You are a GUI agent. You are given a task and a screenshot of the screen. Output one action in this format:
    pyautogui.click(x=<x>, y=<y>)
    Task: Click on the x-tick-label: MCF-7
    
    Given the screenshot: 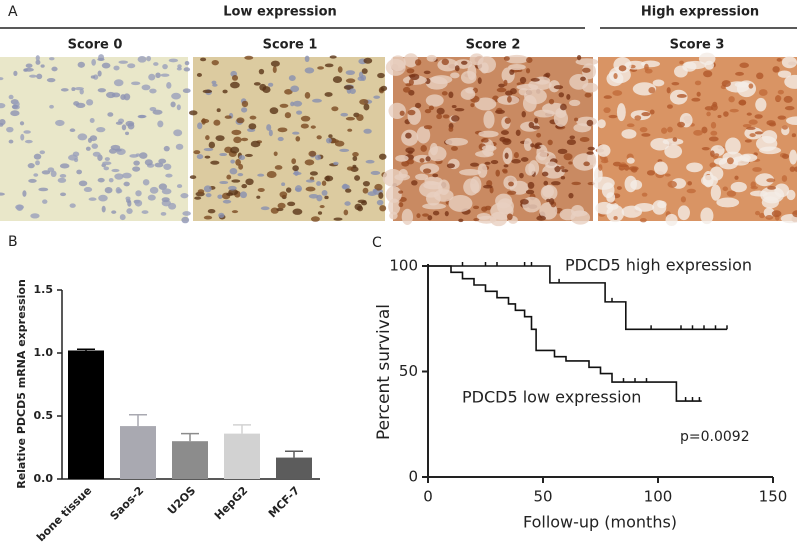 What is the action you would take?
    pyautogui.click(x=284, y=502)
    